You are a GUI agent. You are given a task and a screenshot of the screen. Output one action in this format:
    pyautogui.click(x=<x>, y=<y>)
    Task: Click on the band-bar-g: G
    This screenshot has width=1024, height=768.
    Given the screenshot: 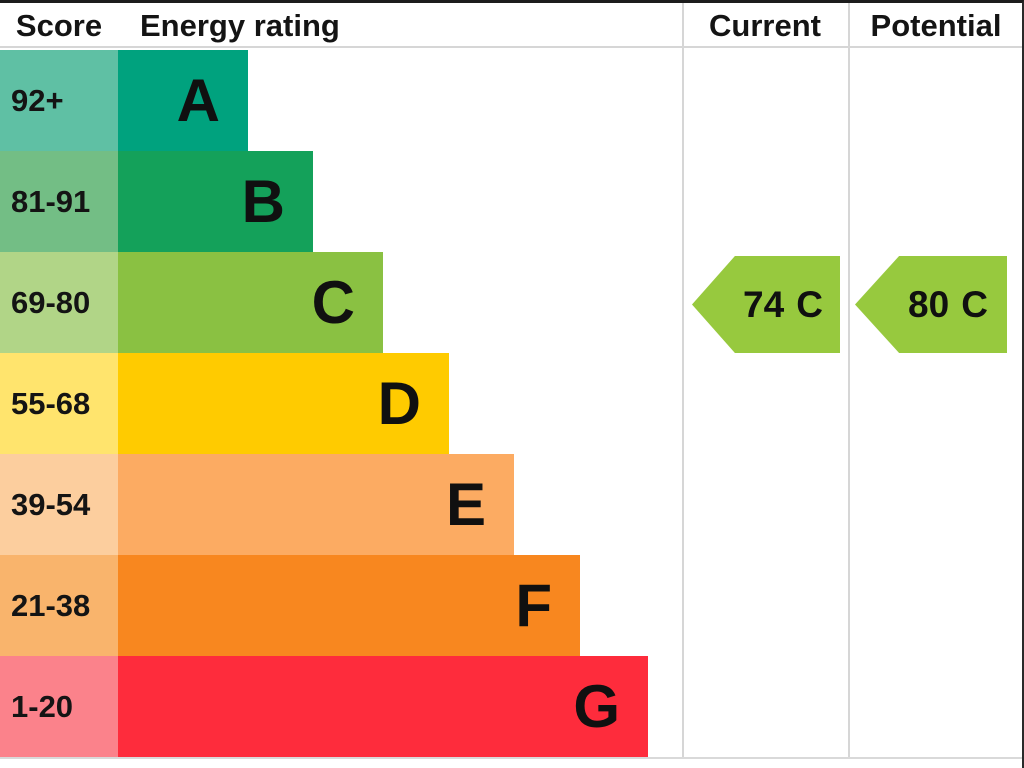 What is the action you would take?
    pyautogui.click(x=383, y=706)
    